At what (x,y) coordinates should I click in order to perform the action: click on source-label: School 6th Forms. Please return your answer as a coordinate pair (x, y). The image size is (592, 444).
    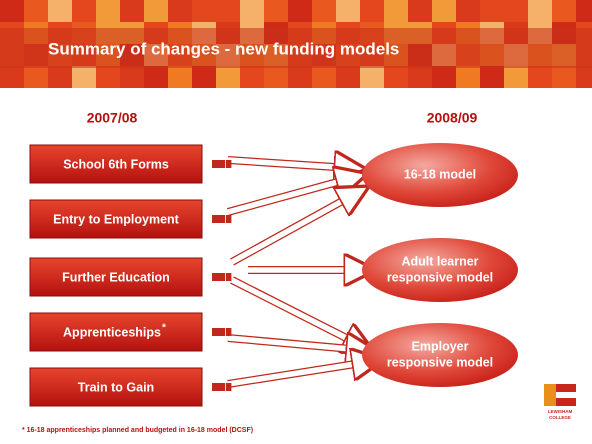
    Looking at the image, I should click on (116, 164).